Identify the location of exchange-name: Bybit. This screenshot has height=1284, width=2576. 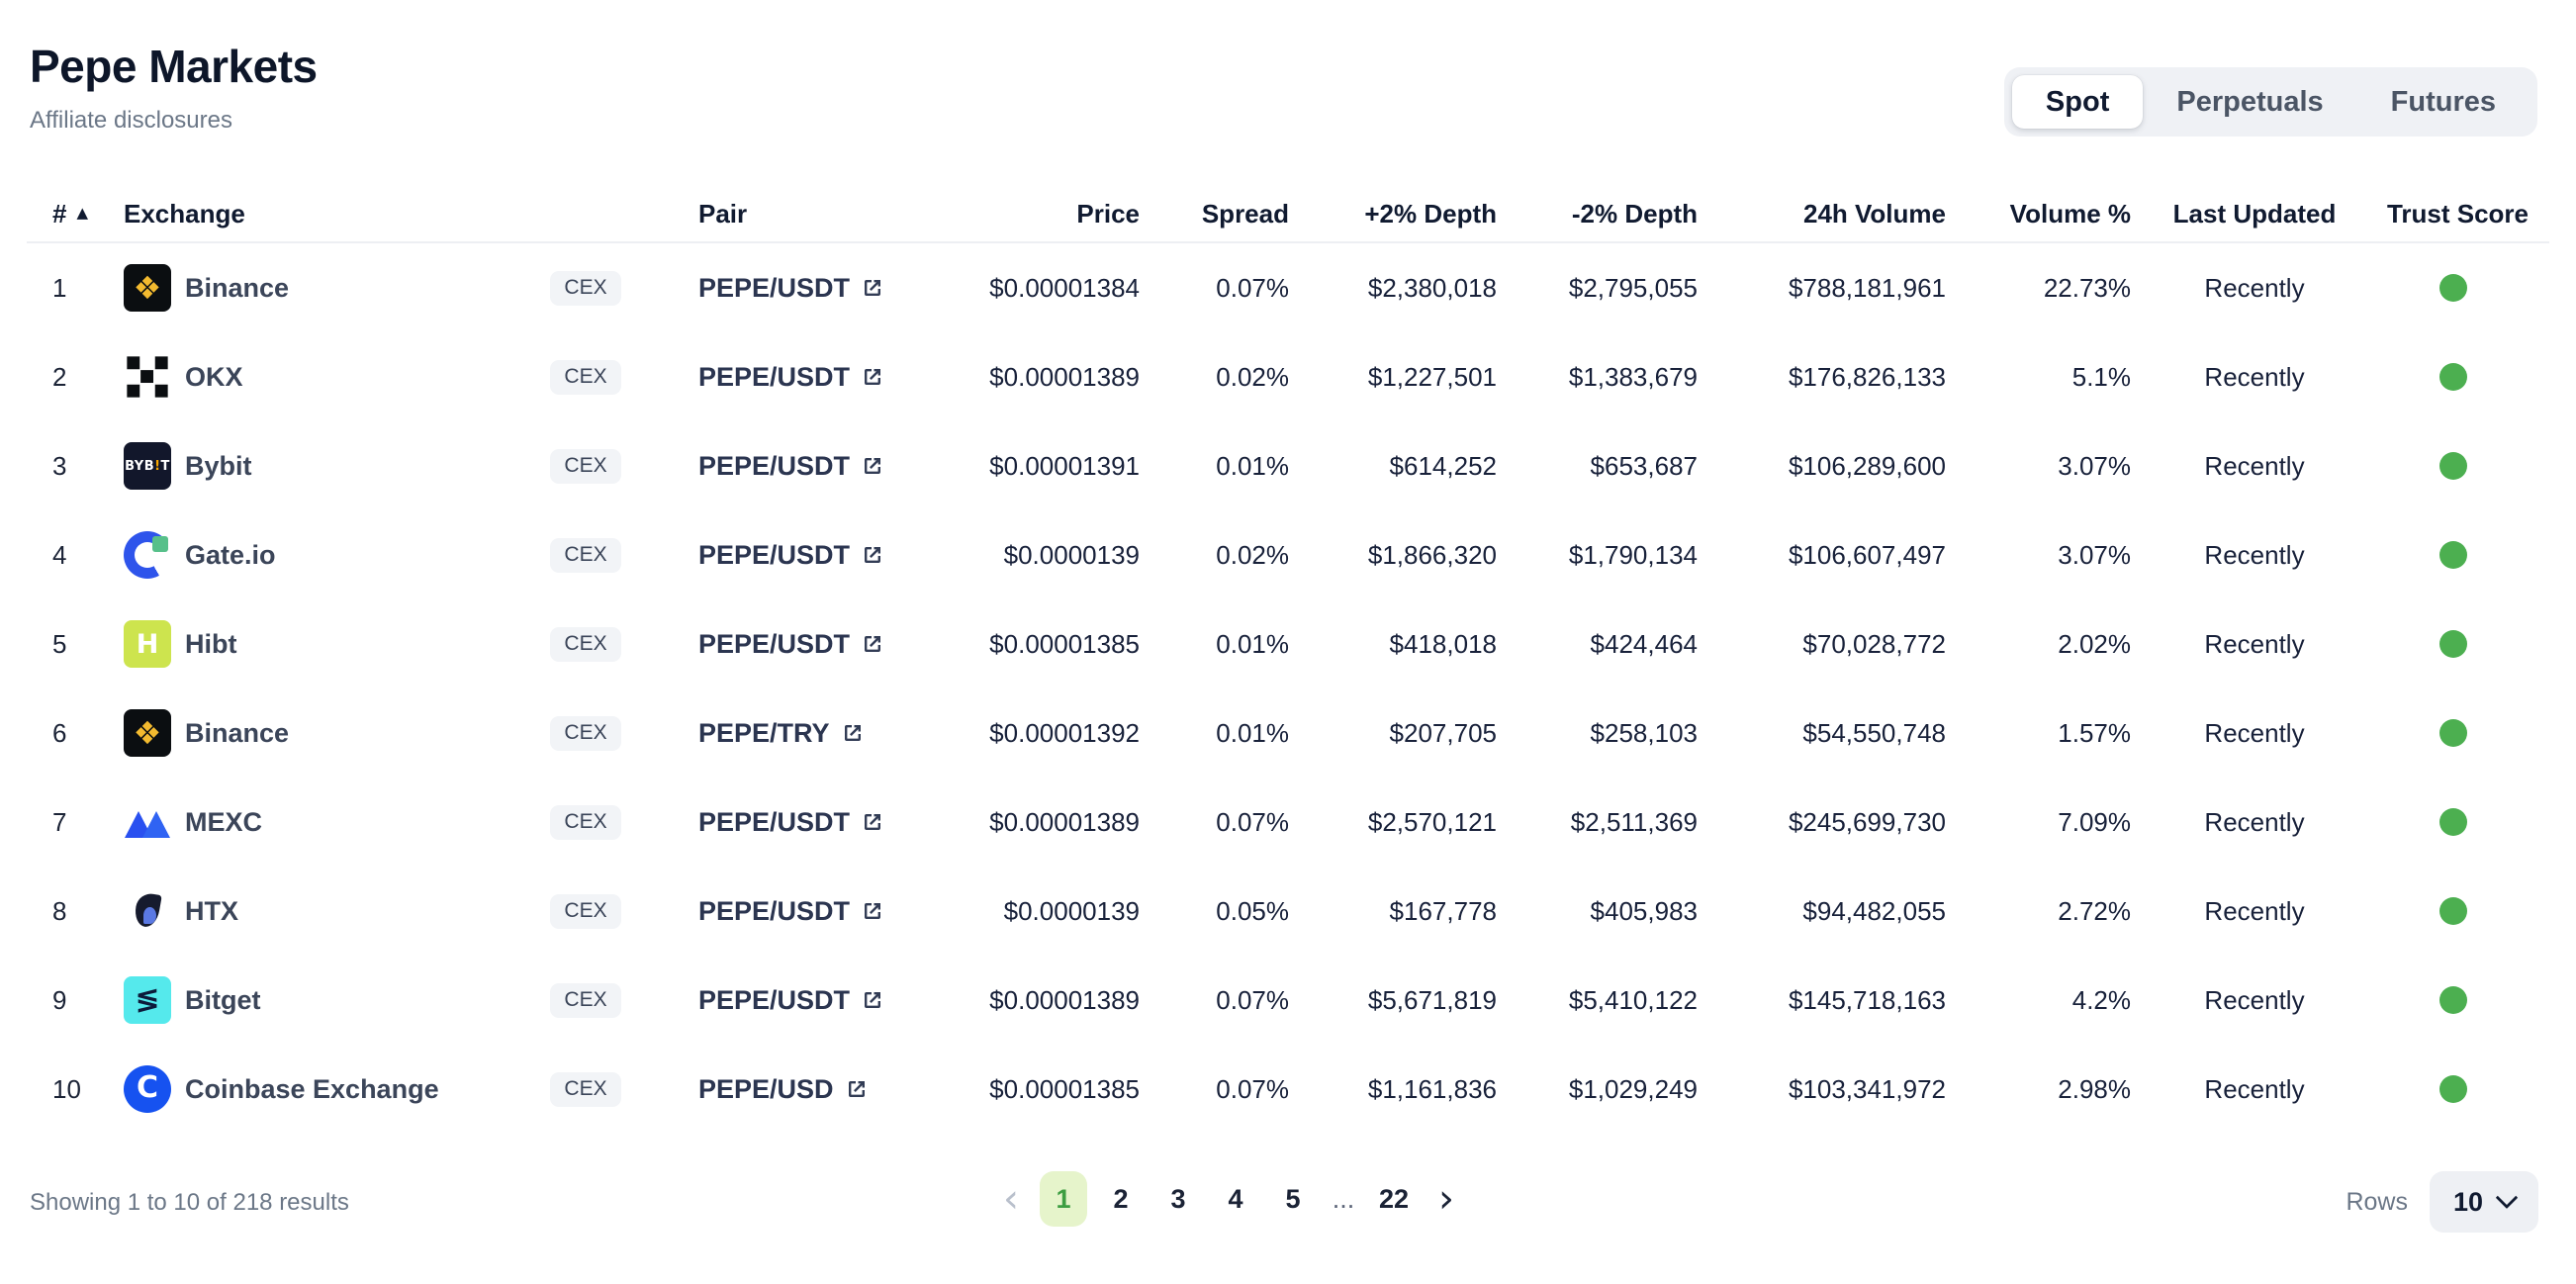
(218, 465).